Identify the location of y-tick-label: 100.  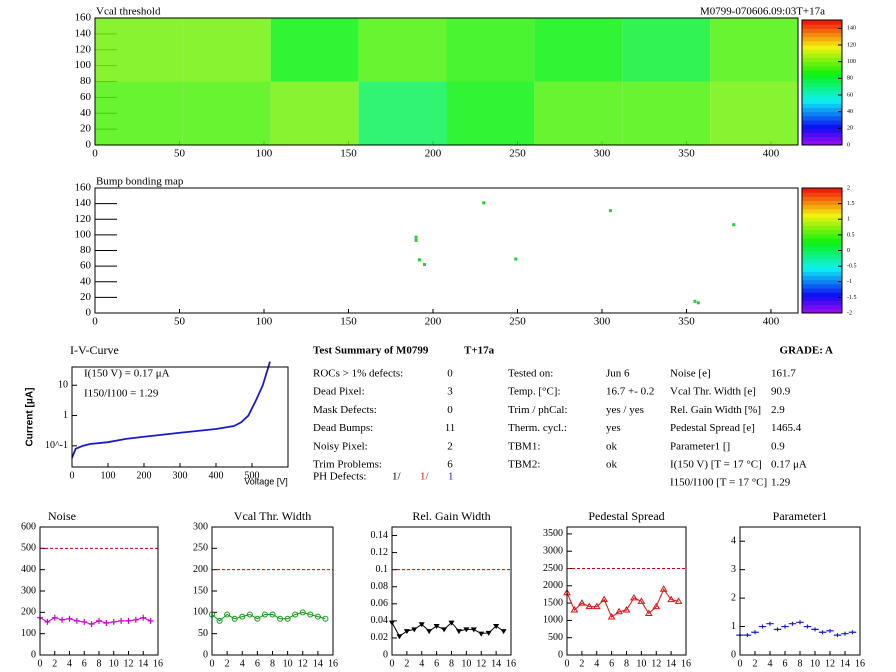
(83, 65).